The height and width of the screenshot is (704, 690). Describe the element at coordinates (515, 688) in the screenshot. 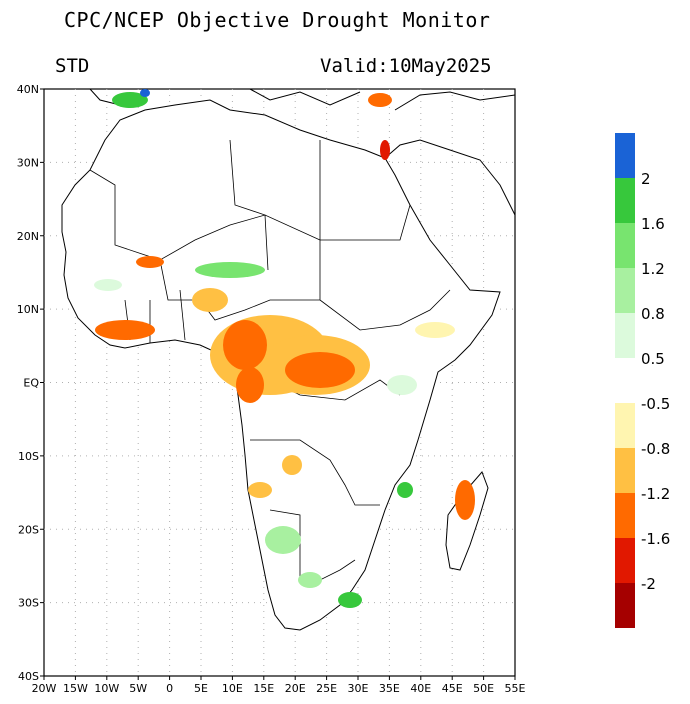

I see `x-tick-label: 55E` at that location.